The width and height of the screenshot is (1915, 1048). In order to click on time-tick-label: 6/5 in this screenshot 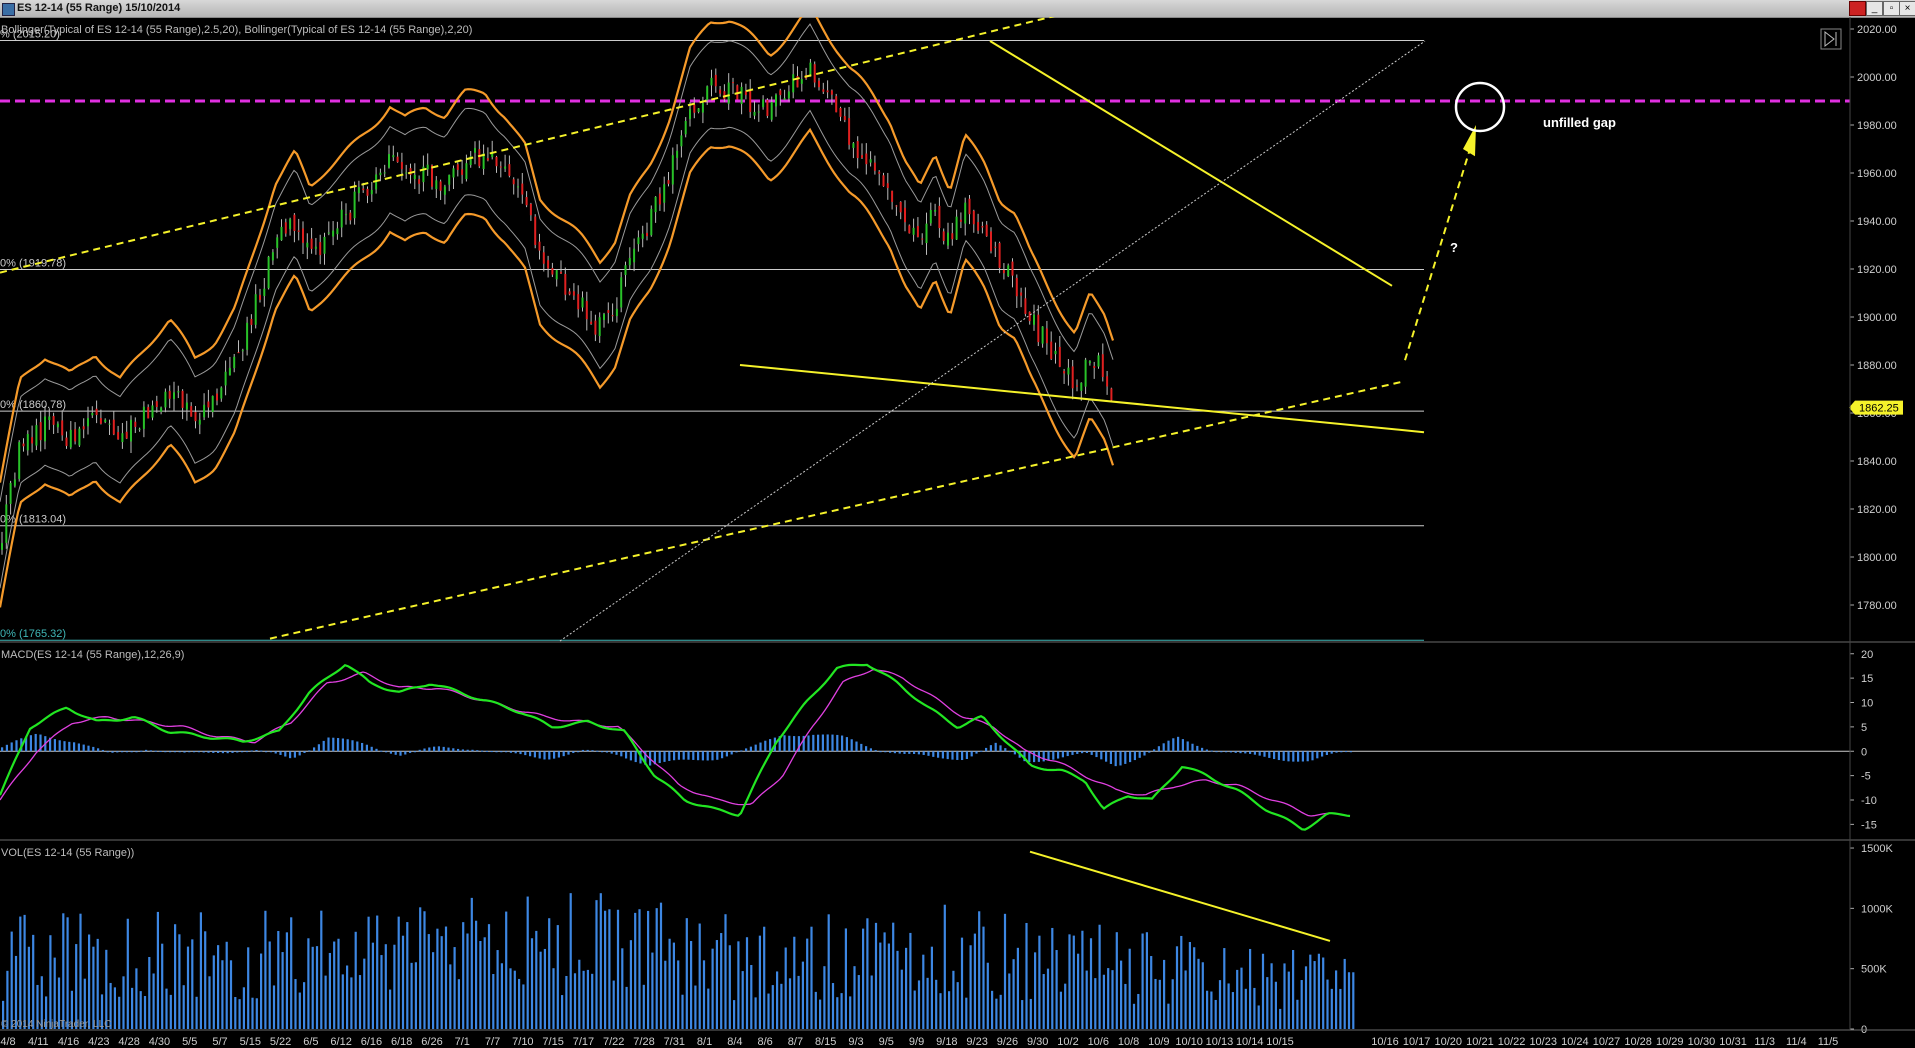, I will do `click(310, 1042)`.